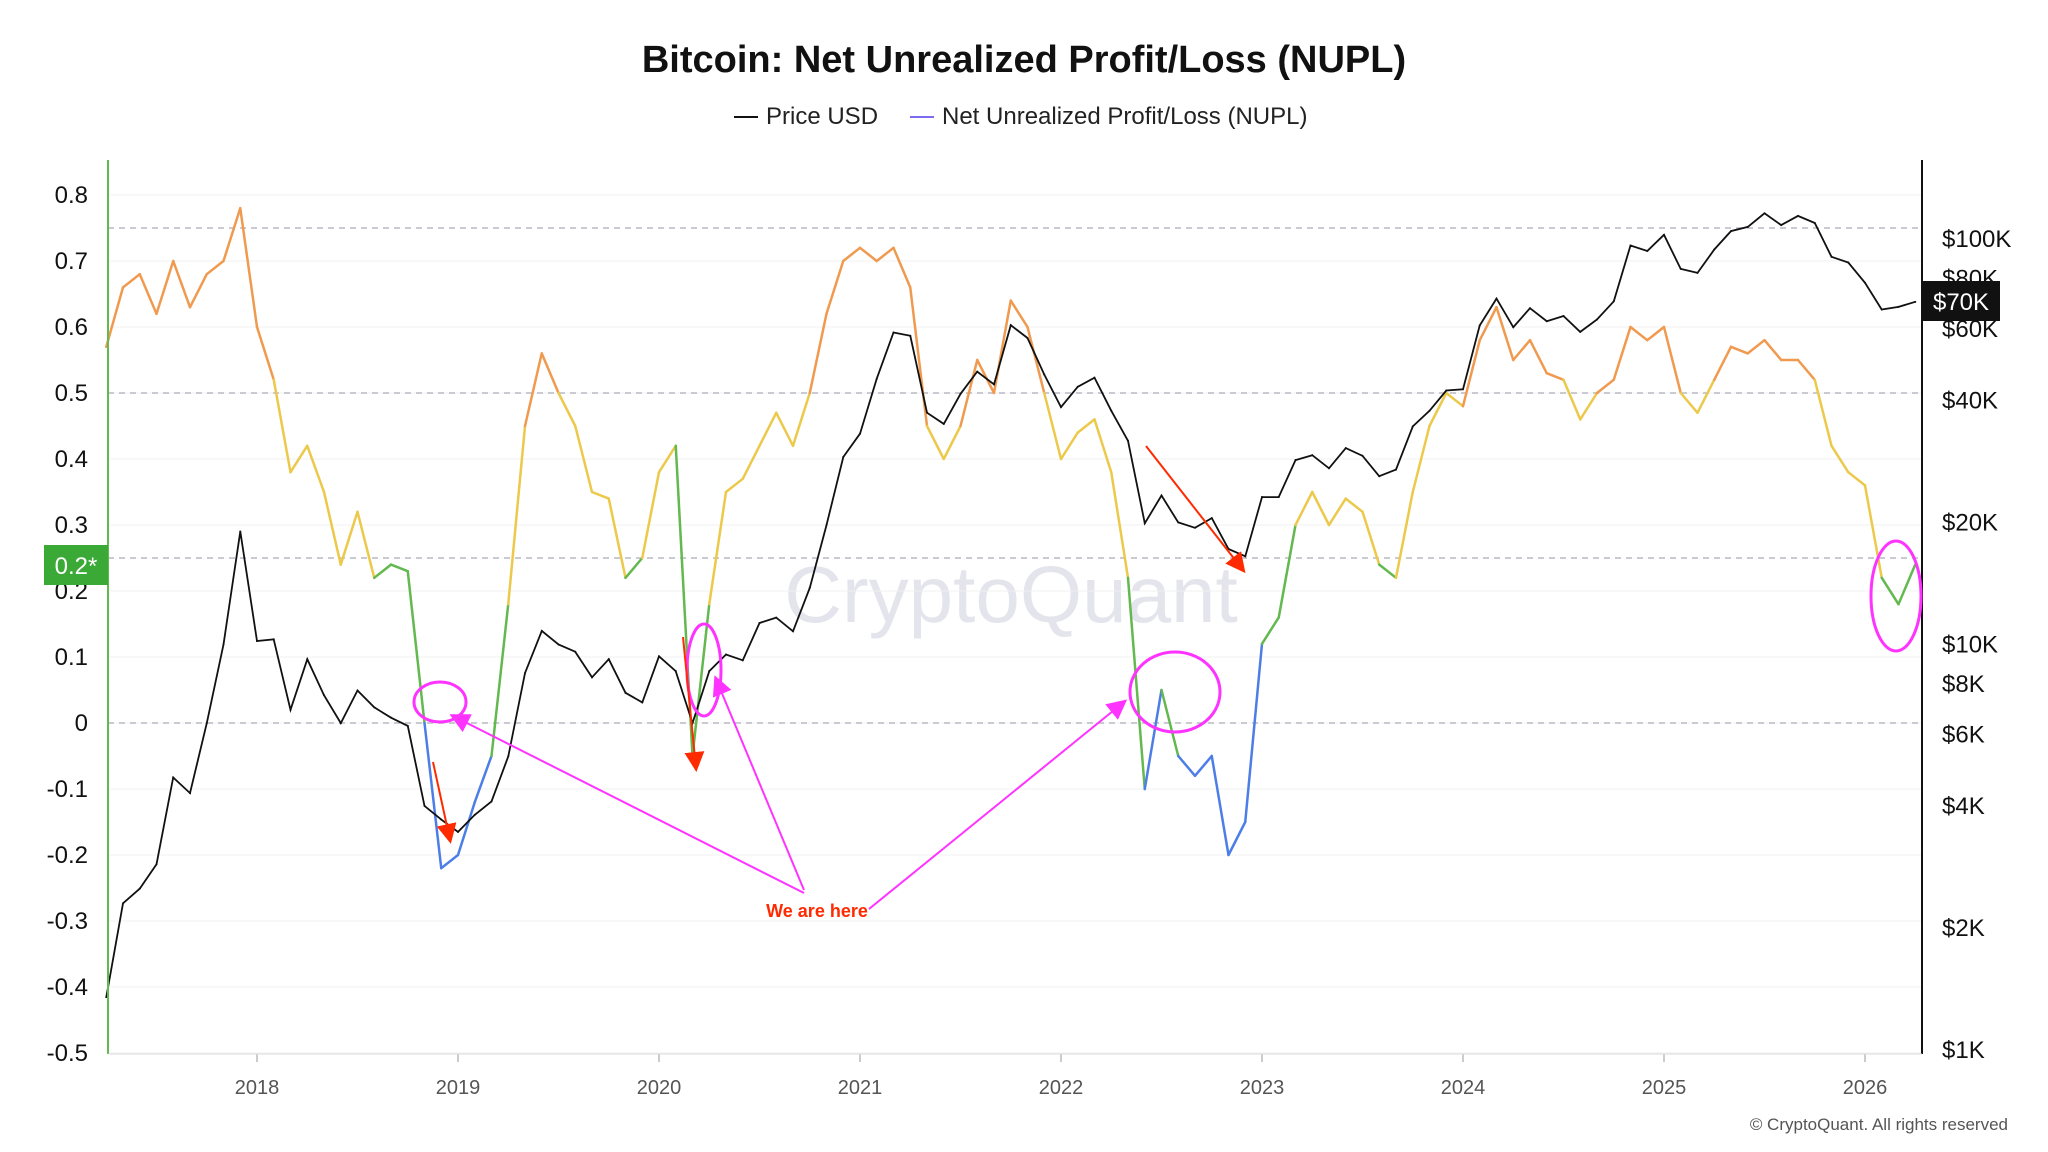  Describe the element at coordinates (71, 525) in the screenshot. I see `y-left-tick-label: 0.3` at that location.